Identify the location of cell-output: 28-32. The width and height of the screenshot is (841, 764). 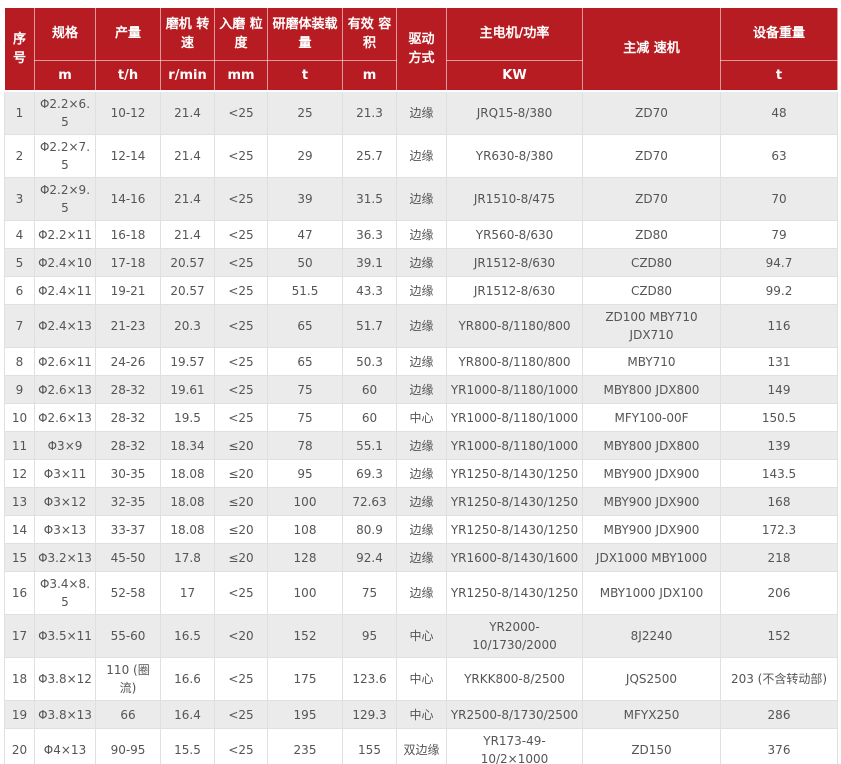
(128, 417).